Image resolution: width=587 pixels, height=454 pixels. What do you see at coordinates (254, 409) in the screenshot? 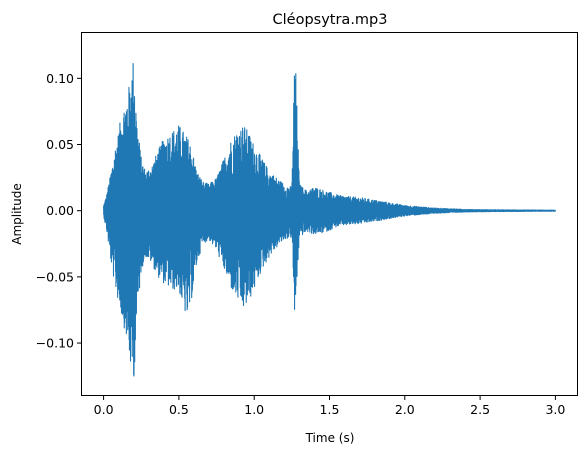
I see `x-tick-label-2: 1.0` at bounding box center [254, 409].